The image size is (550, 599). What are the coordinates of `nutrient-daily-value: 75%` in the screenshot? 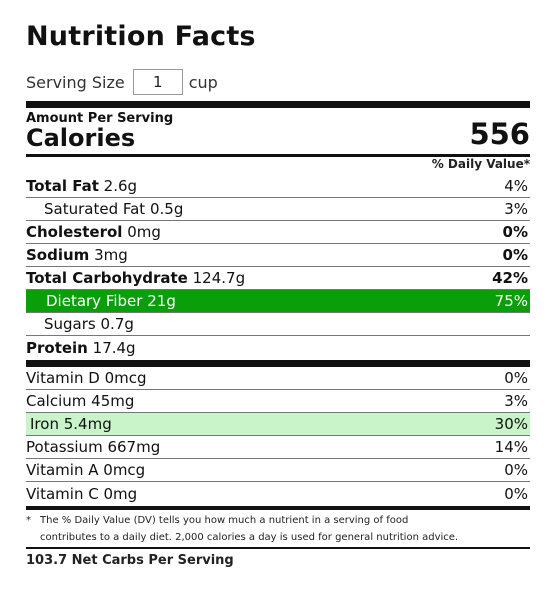 It's located at (511, 301).